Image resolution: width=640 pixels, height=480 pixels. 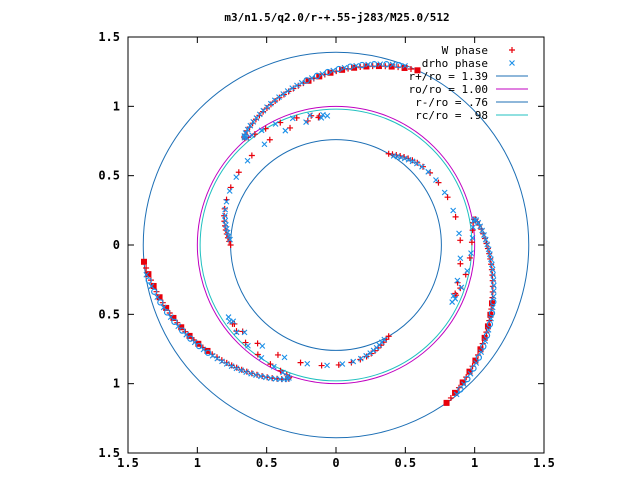 I want to click on y-tick-label: 0, so click(x=116, y=245).